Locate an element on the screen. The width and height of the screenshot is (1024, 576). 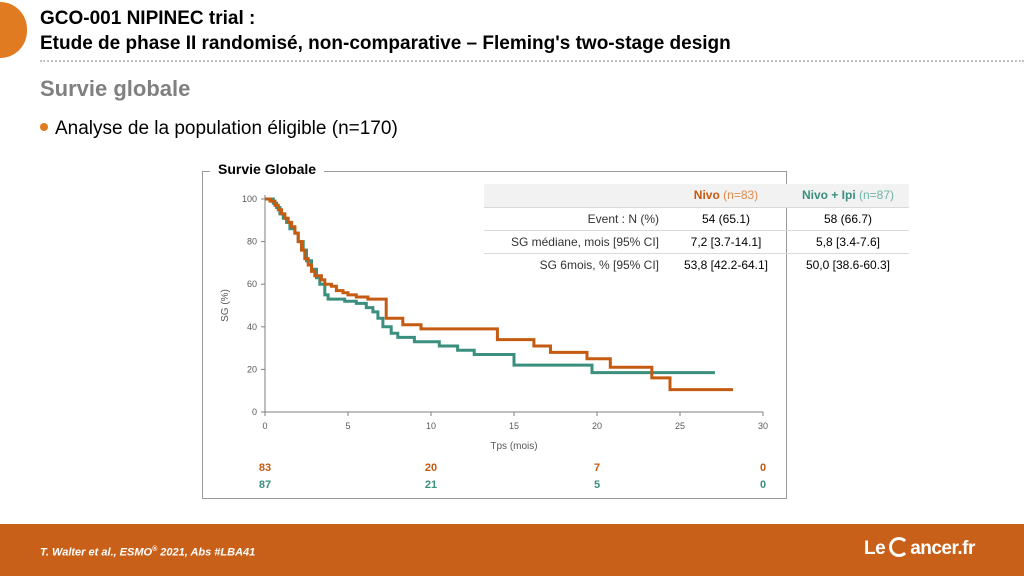
footer-citation: T. Walter et al., ESMO® 2021, Abs #LBA41 is located at coordinates (147, 552).